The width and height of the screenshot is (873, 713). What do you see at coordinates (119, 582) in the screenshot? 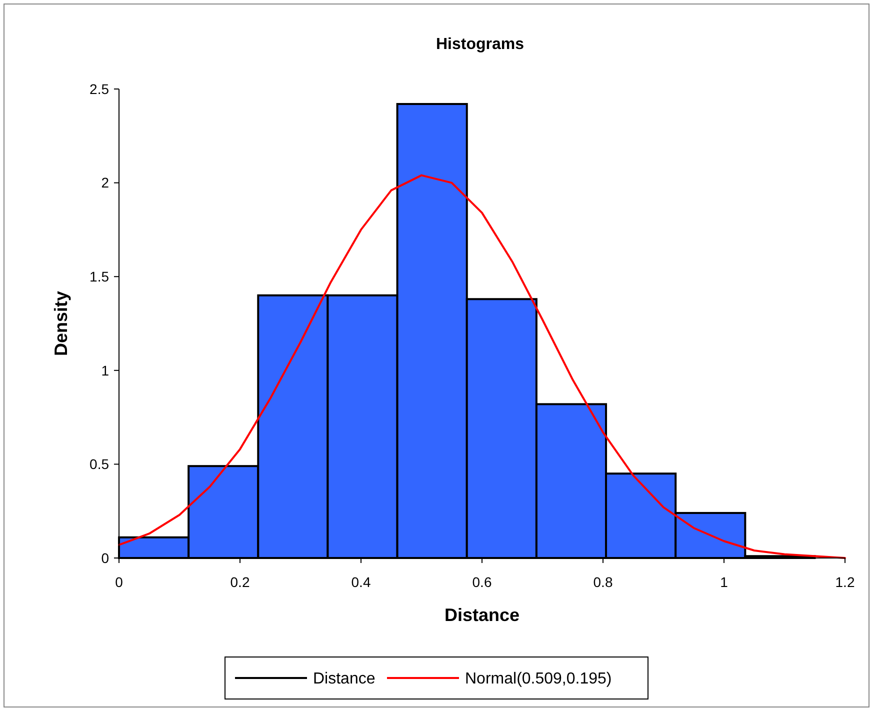
I see `x-tick-label: 0` at bounding box center [119, 582].